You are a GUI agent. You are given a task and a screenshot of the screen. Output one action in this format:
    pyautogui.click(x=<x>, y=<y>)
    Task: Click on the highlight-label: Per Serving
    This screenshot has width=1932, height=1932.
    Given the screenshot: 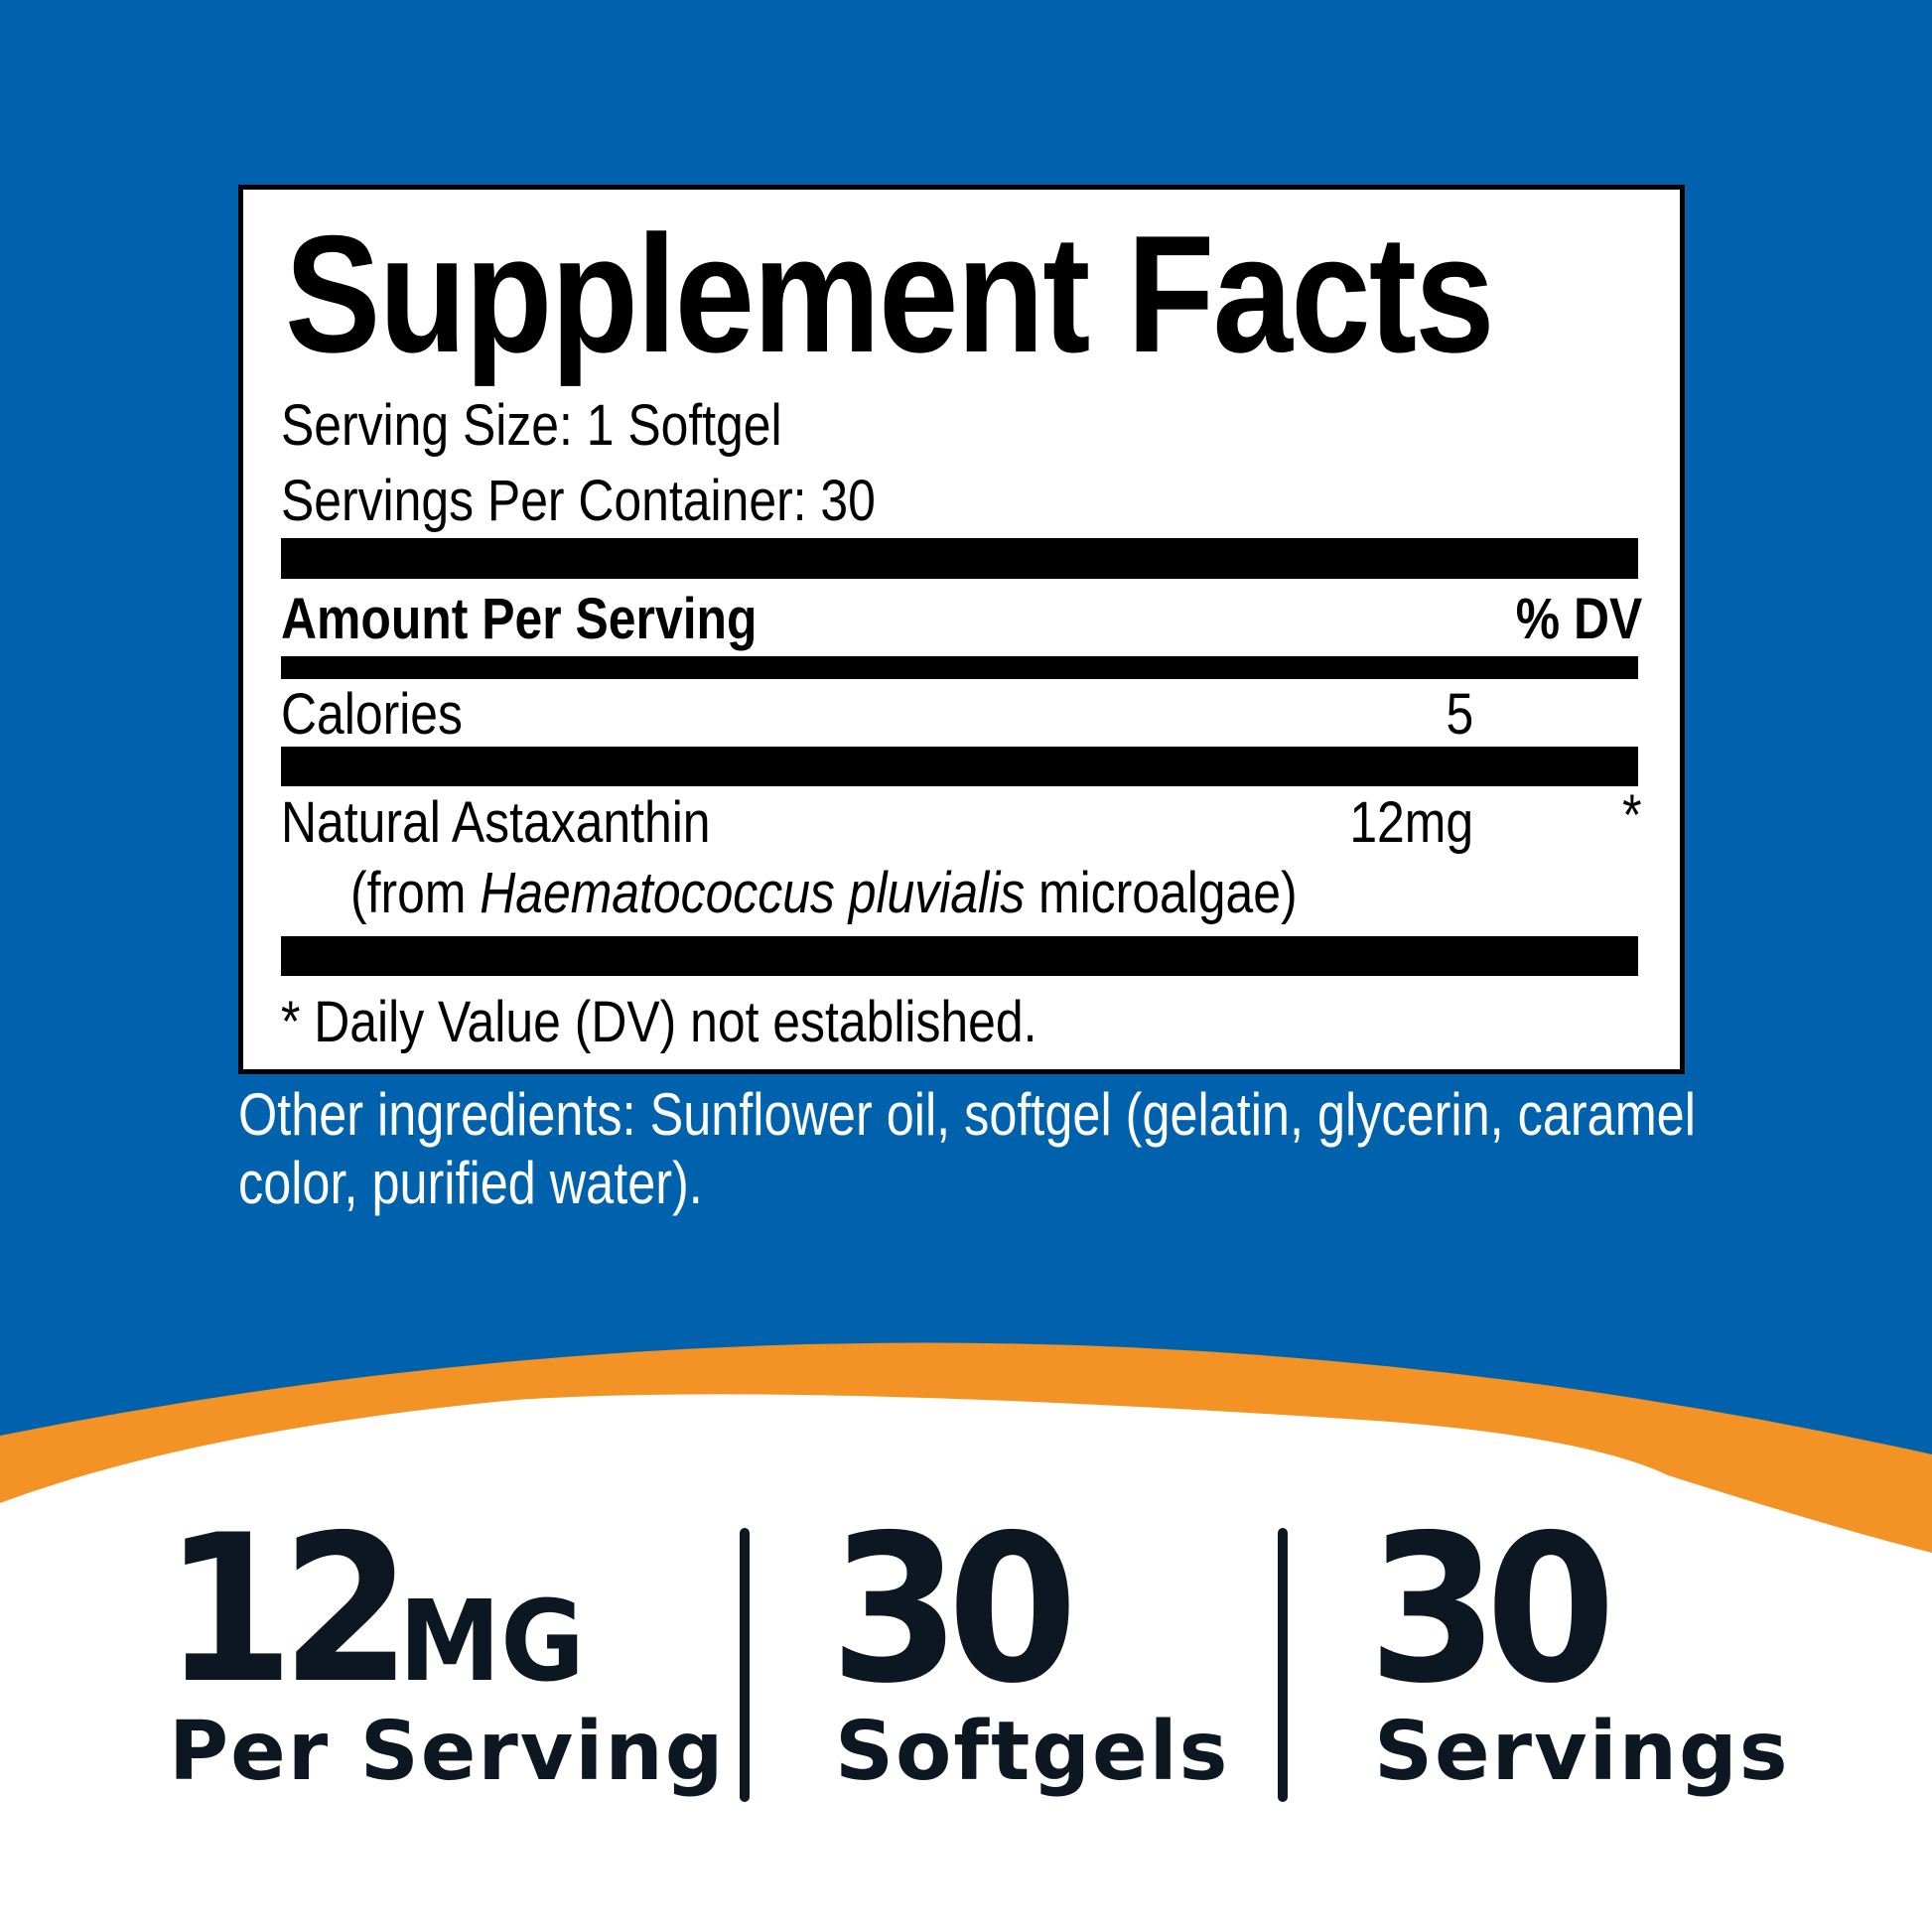 What is the action you would take?
    pyautogui.click(x=448, y=1752)
    